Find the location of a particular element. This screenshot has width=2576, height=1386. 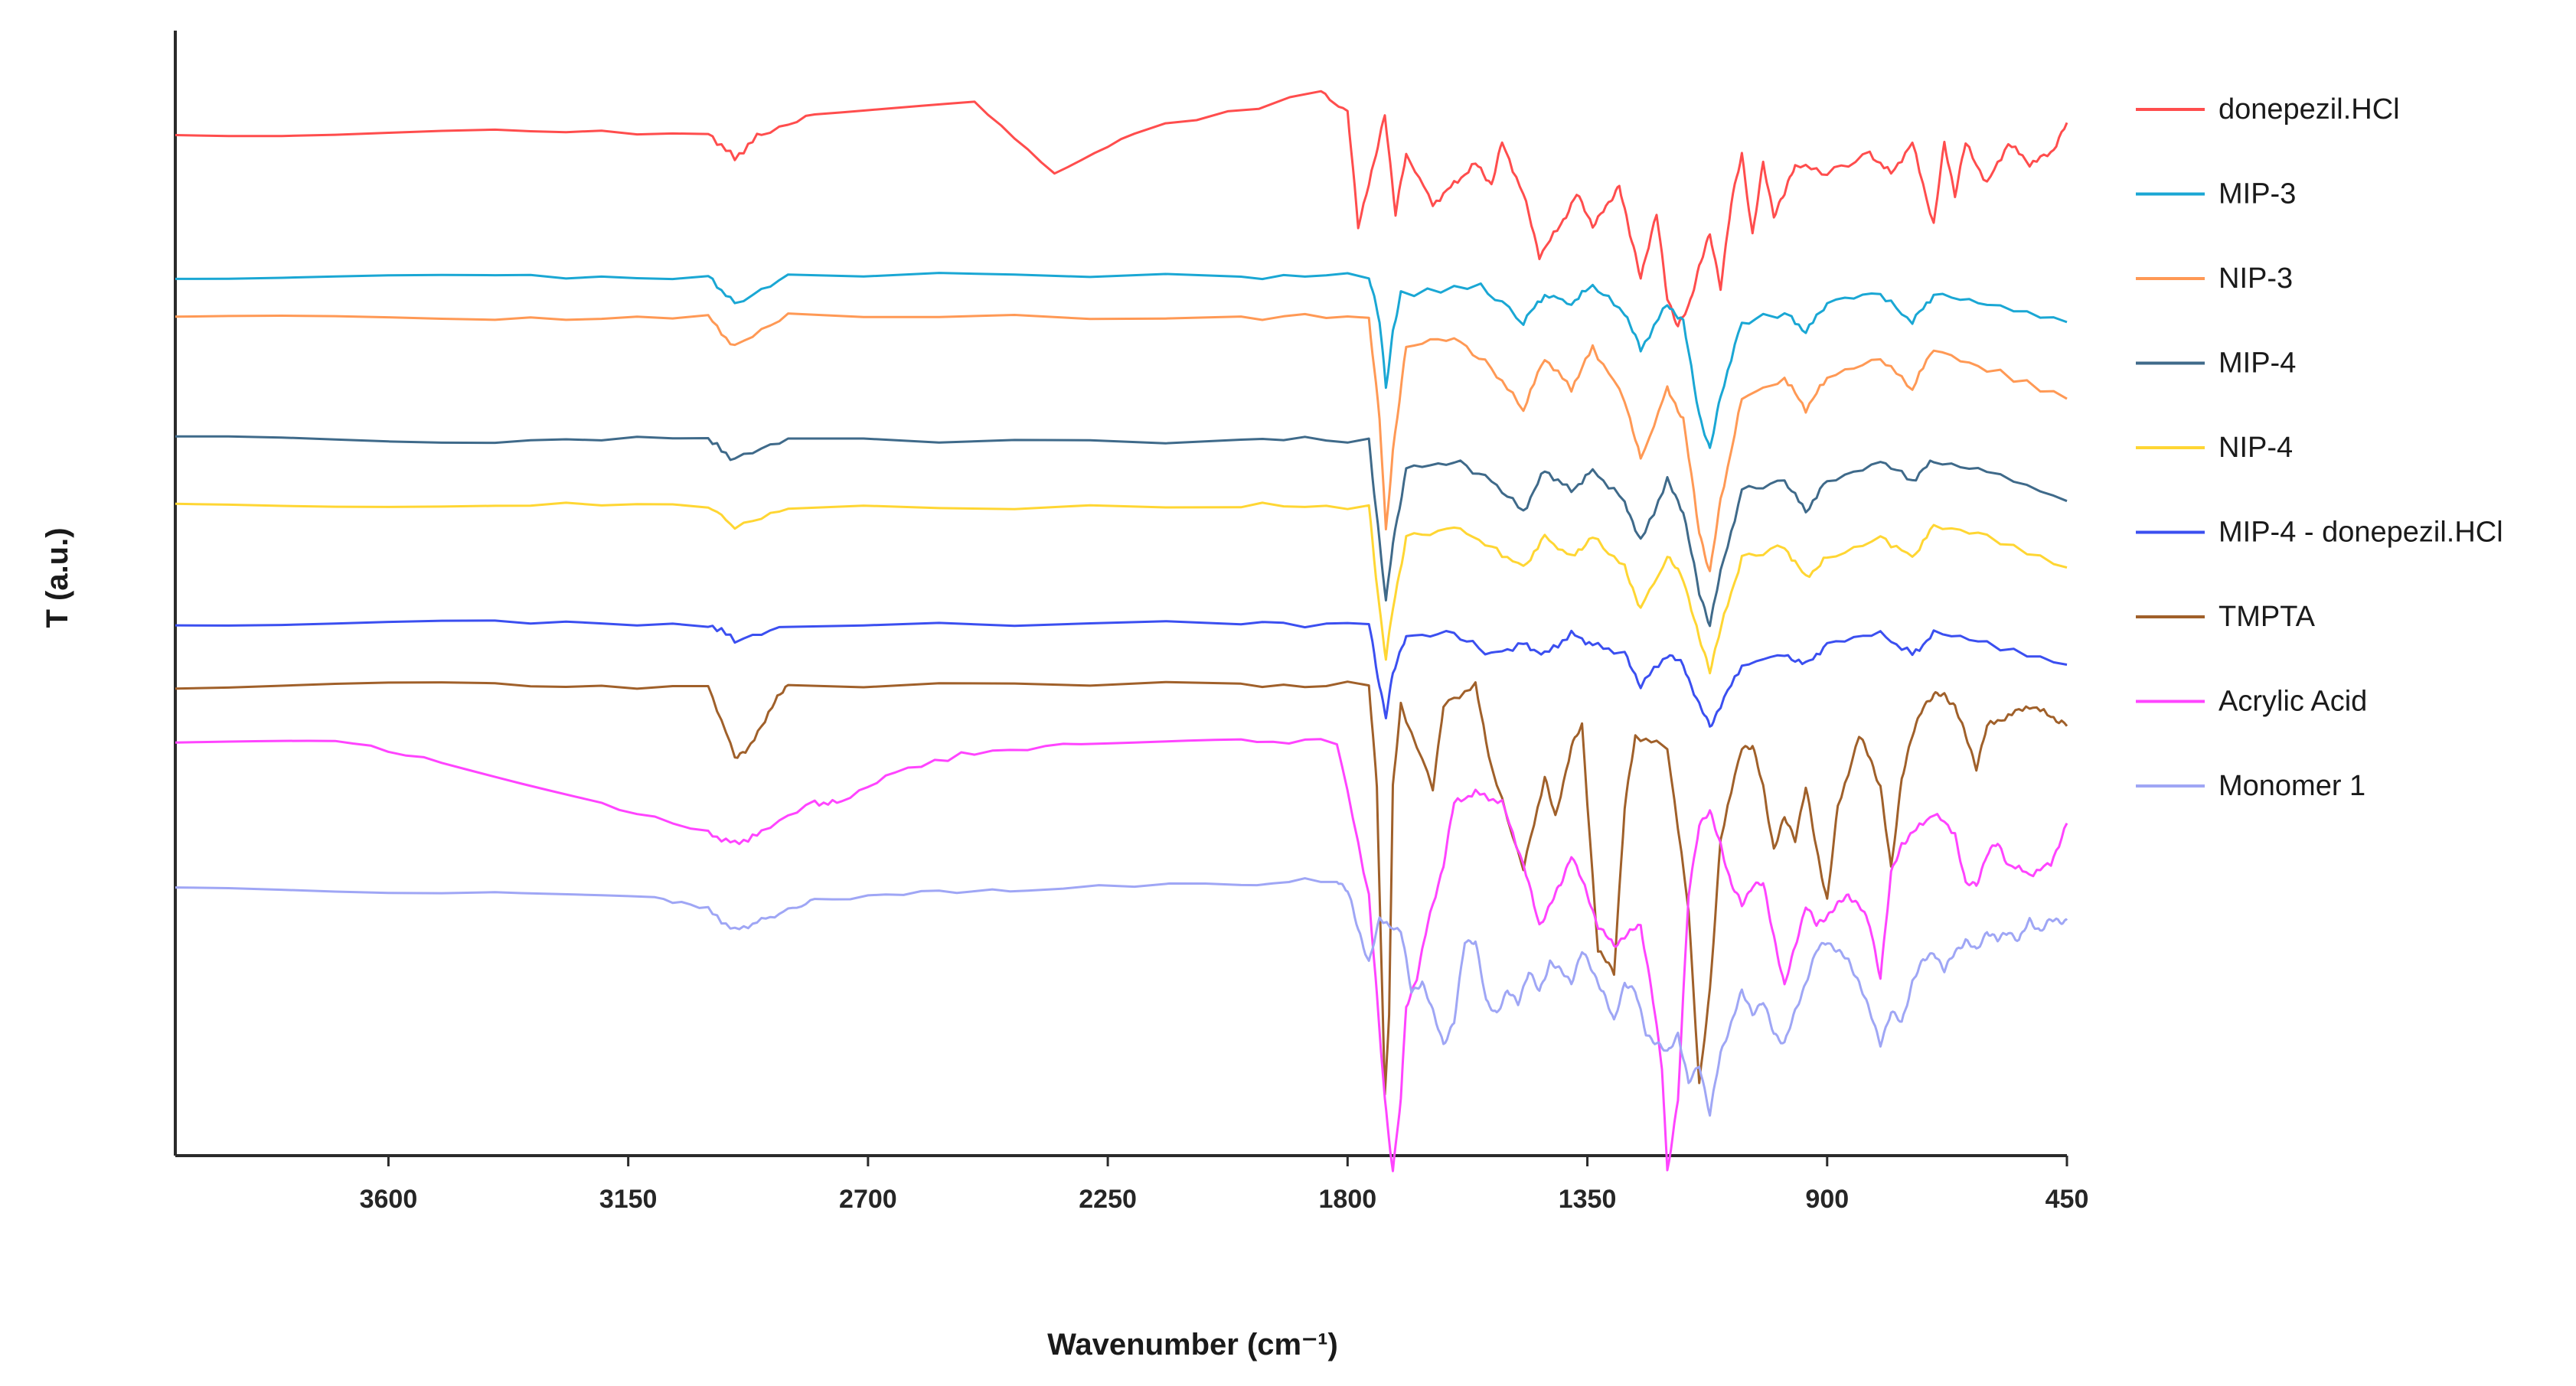

legend-label: MIP-4 is located at coordinates (2257, 363).